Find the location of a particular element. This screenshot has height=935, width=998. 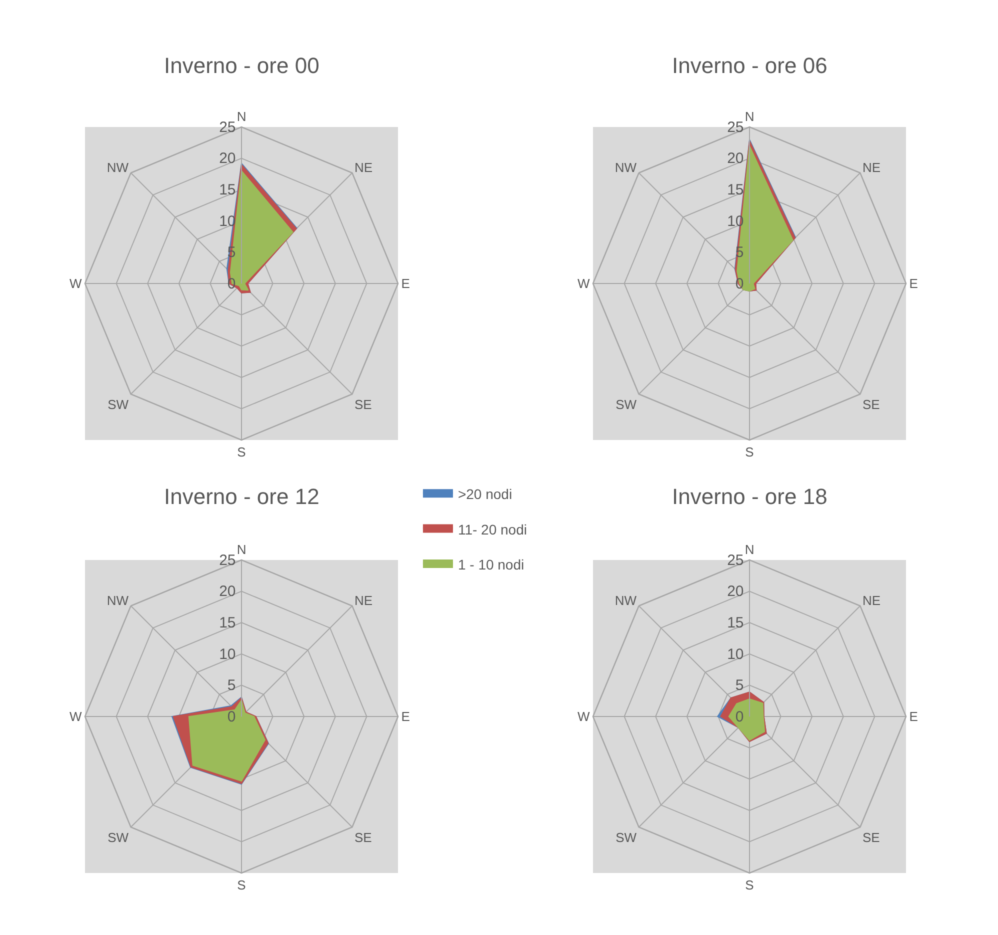

chart-title: Inverno - ore 18 is located at coordinates (750, 496).